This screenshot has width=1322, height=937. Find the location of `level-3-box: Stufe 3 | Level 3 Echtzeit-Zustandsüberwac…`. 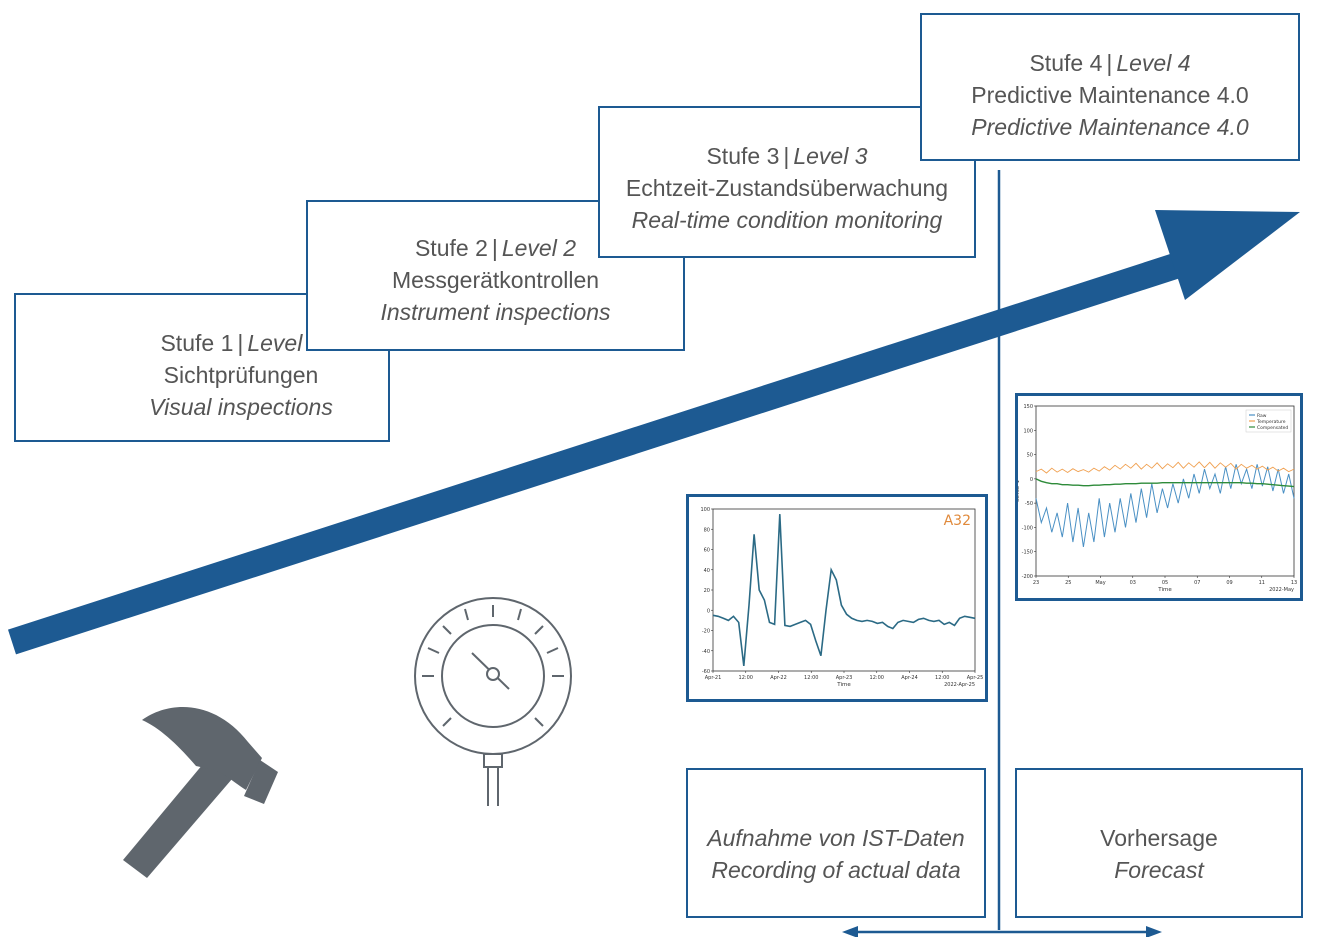

level-3-box: Stufe 3 | Level 3 Echtzeit-Zustandsüberwac… is located at coordinates (787, 182).